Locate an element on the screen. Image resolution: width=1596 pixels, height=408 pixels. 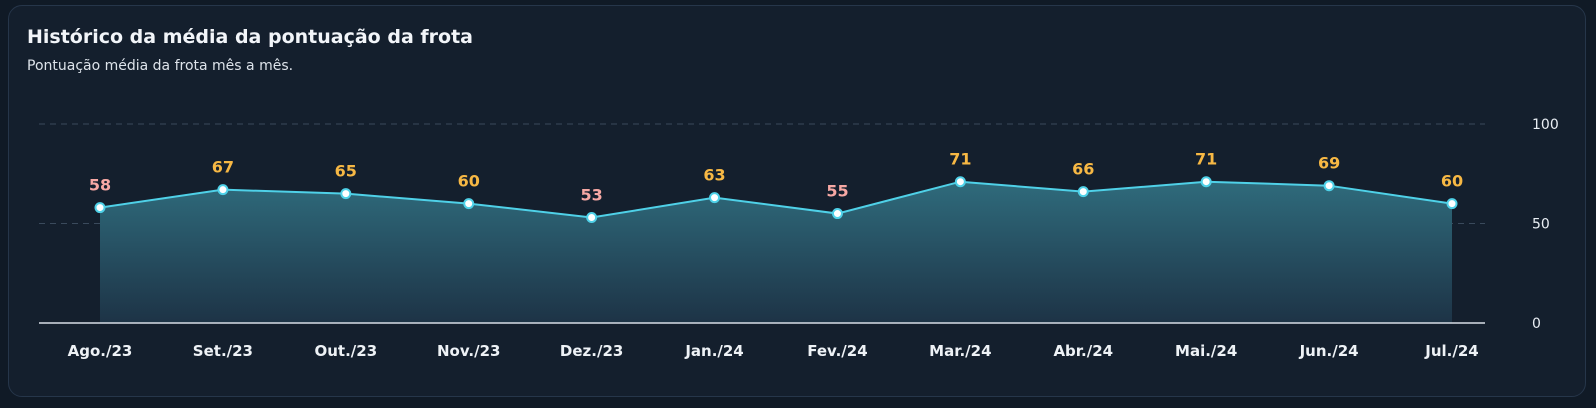
data-label: 53 is located at coordinates (592, 195).